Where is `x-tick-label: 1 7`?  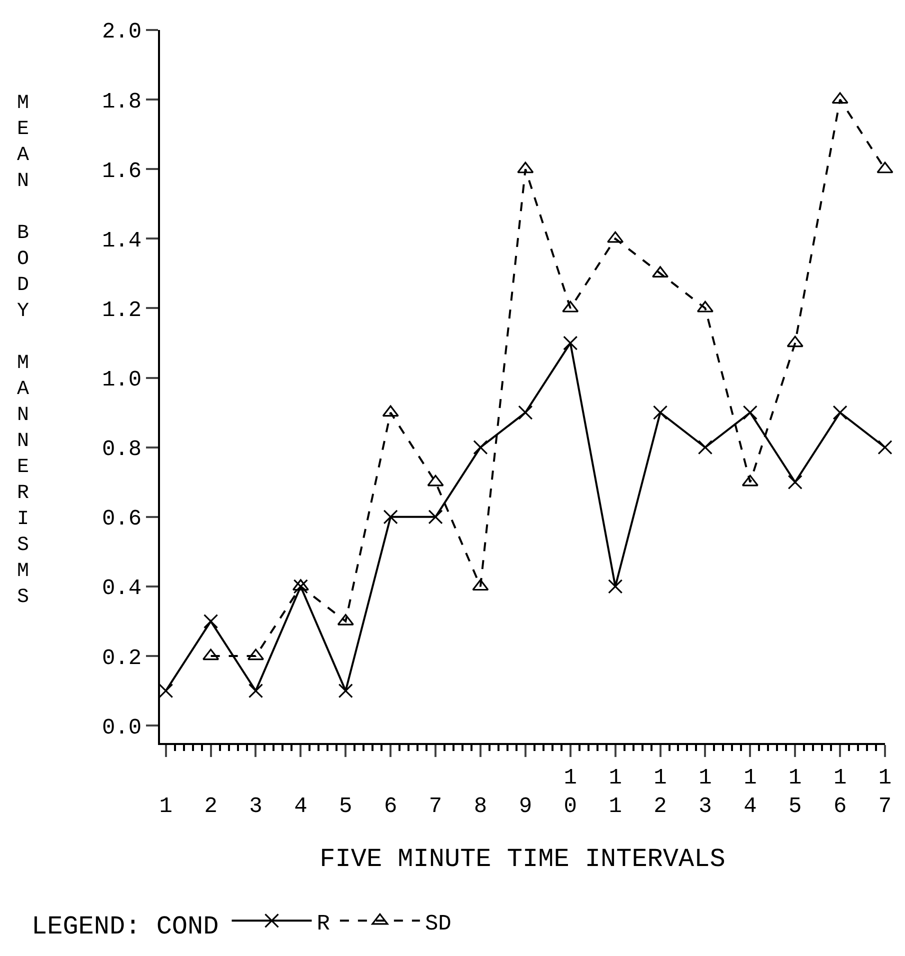
x-tick-label: 1 7 is located at coordinates (885, 792).